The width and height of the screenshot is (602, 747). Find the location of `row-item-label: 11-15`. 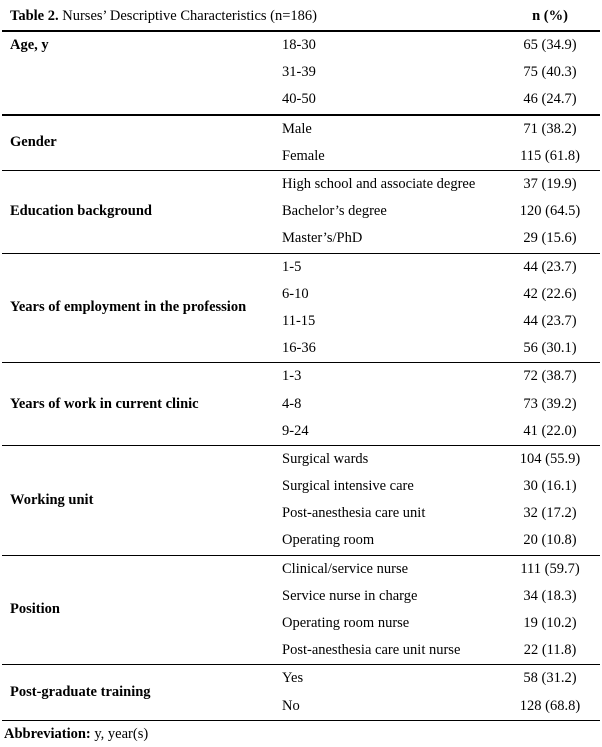

row-item-label: 11-15 is located at coordinates (299, 320).